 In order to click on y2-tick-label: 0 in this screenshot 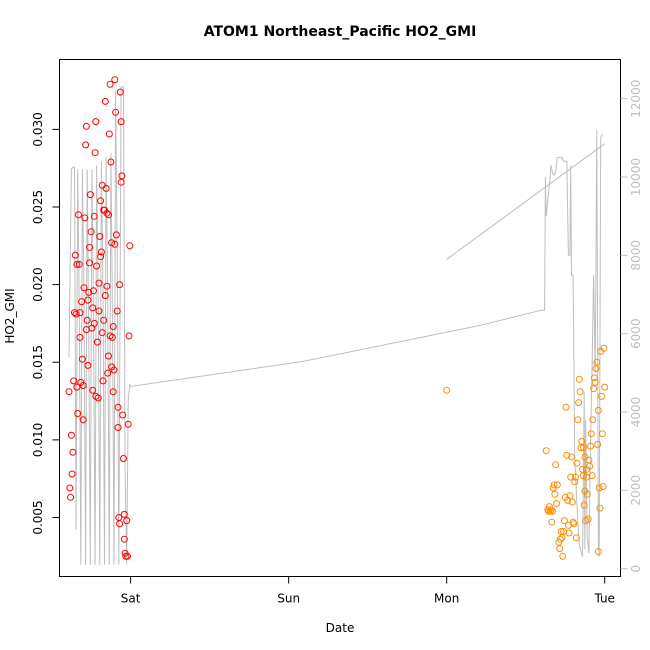, I will do `click(636, 569)`.